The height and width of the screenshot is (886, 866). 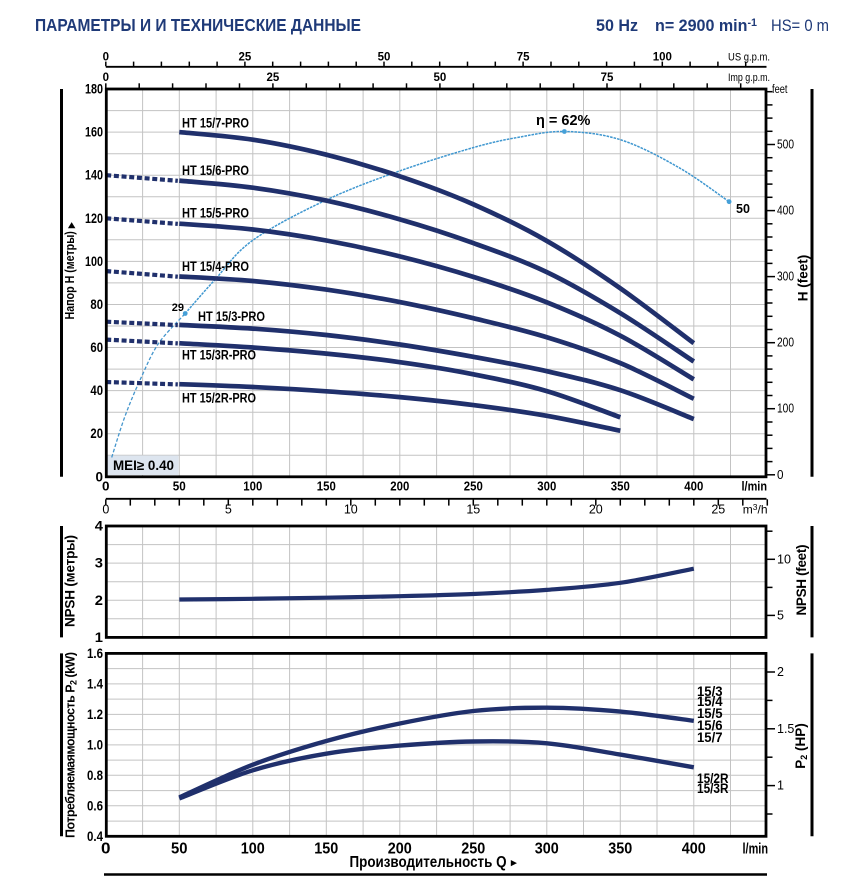 I want to click on svg-text: 1.0, so click(x=95, y=744).